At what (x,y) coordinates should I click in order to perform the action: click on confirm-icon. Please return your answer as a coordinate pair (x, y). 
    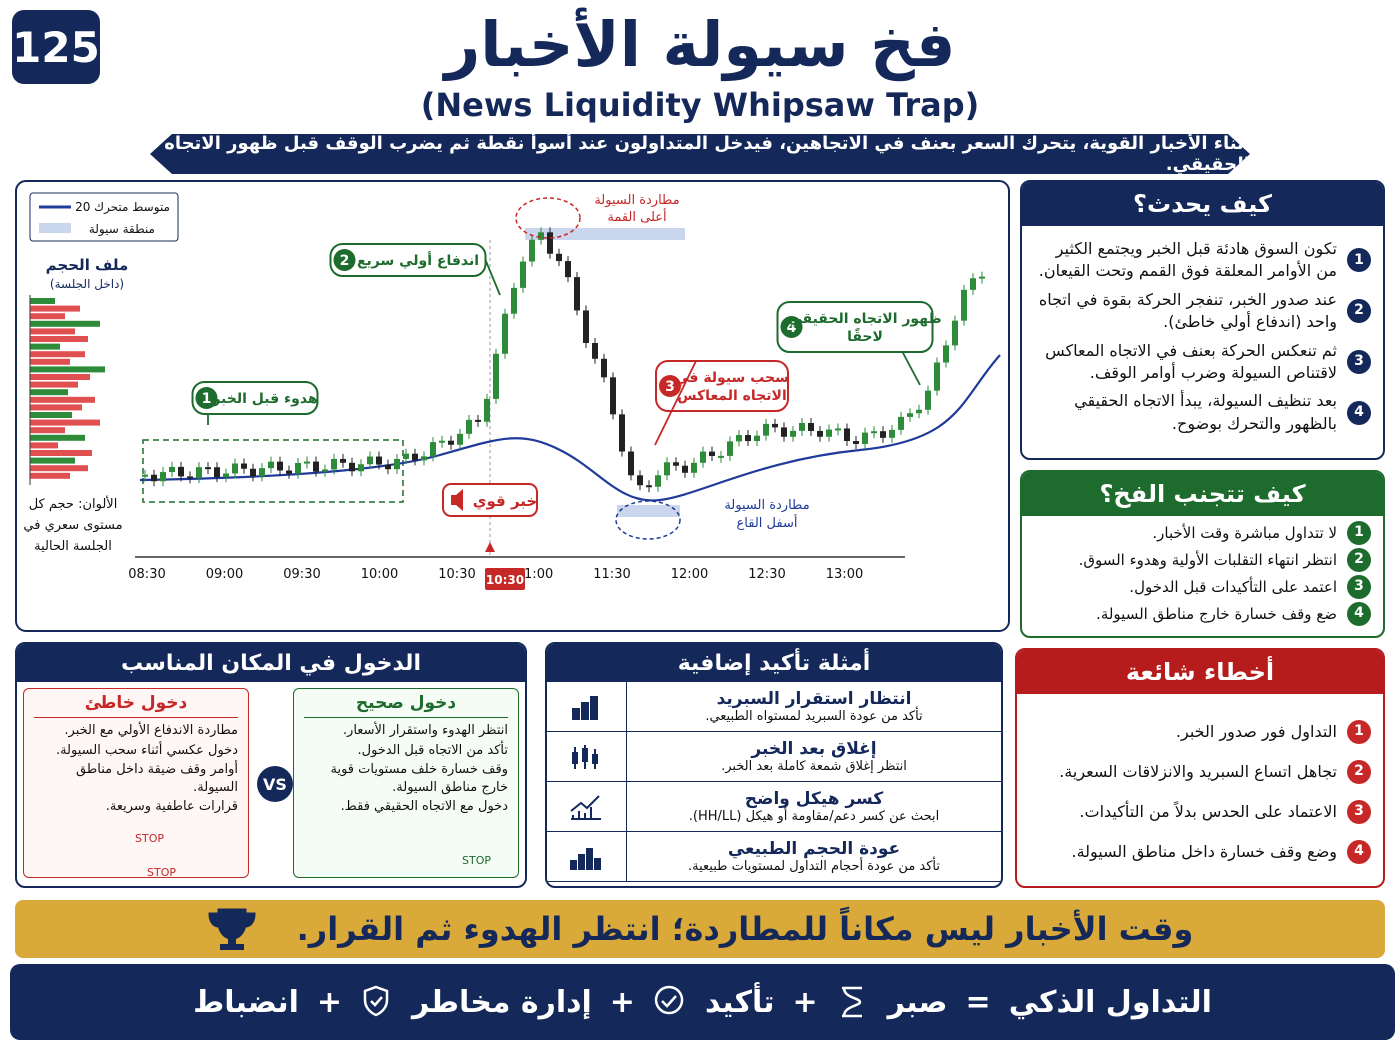
    Looking at the image, I should click on (585, 858).